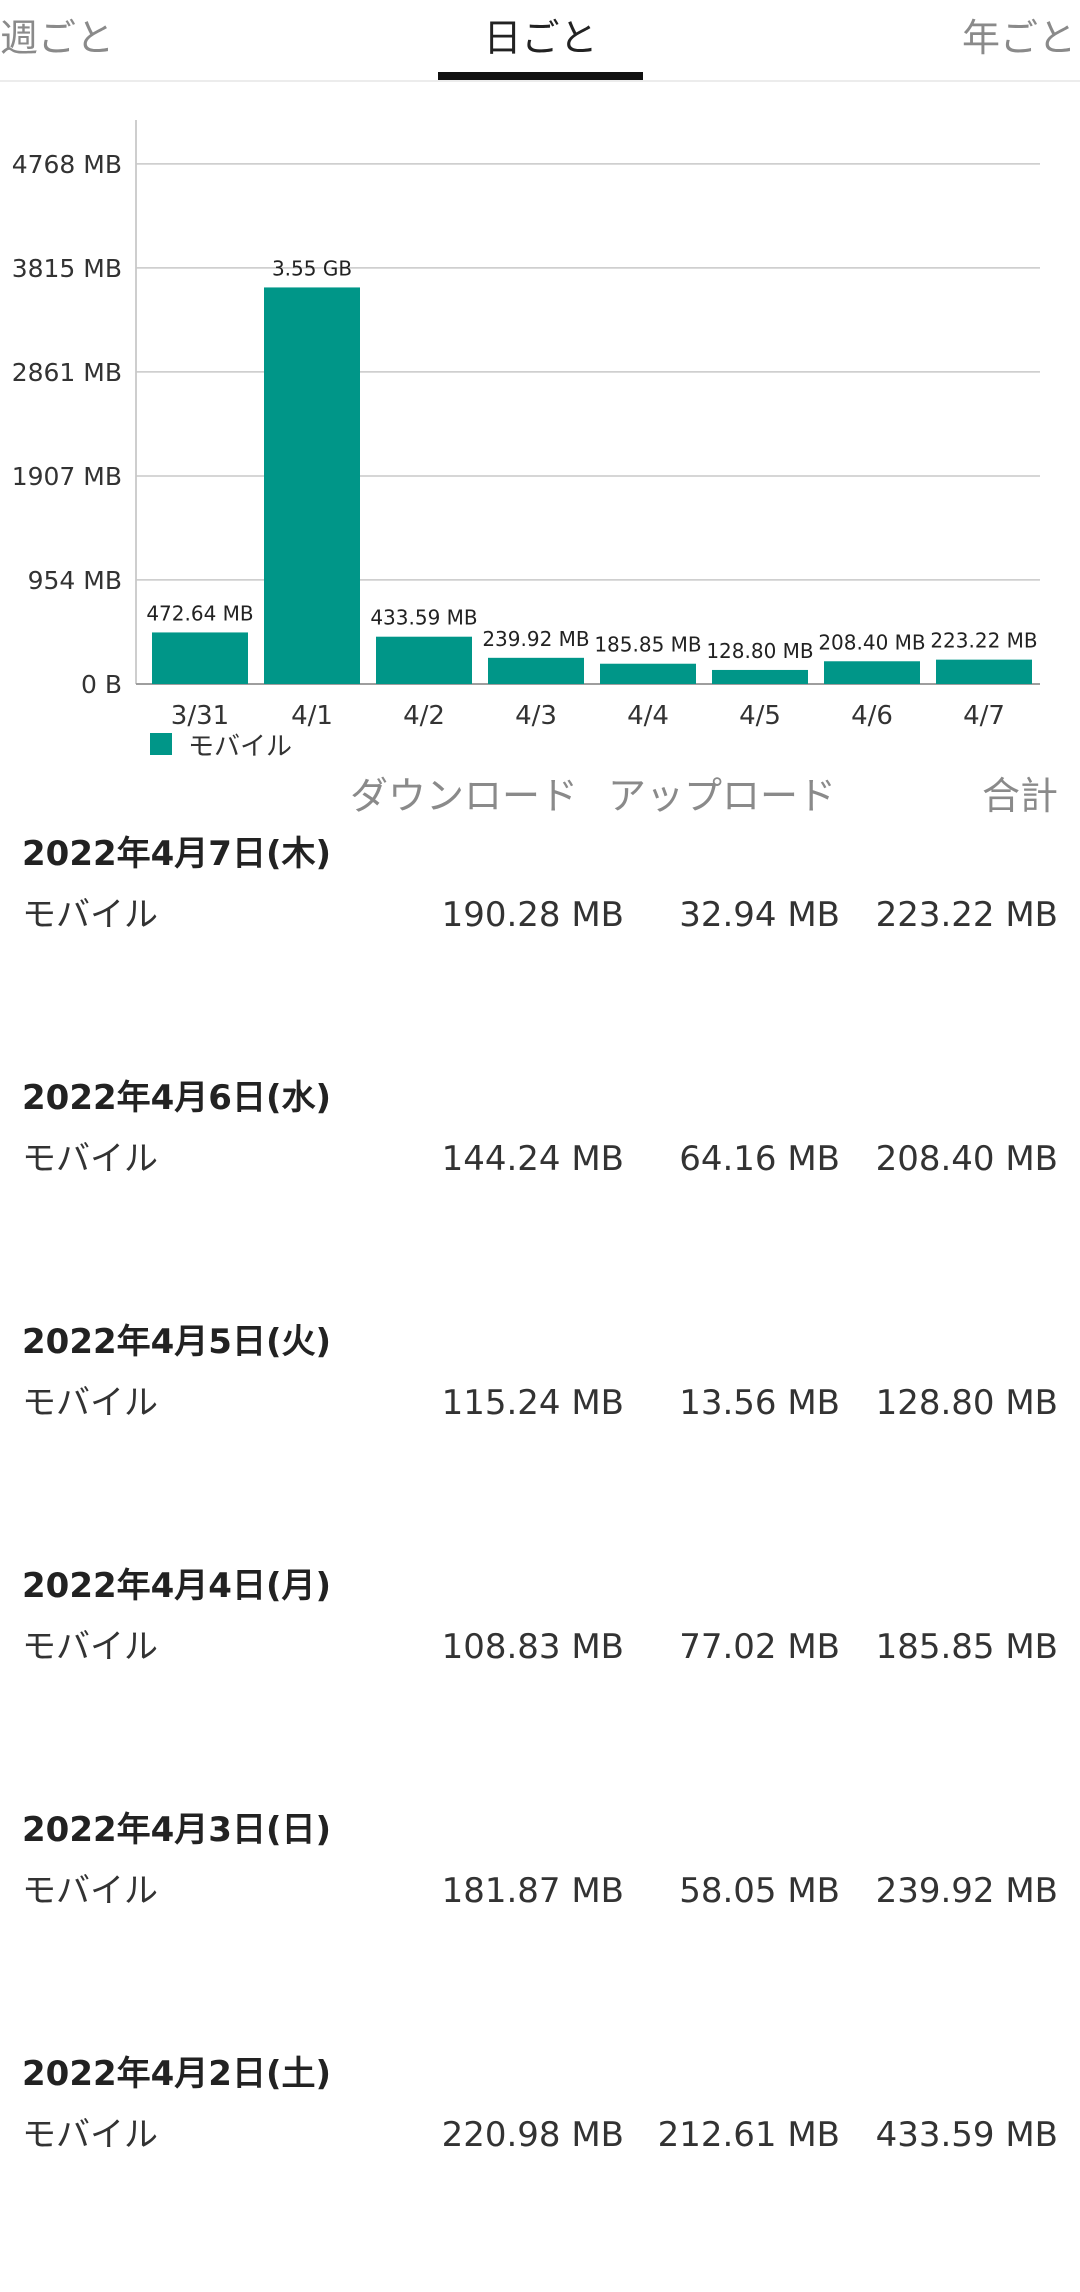 Image resolution: width=1080 pixels, height=2292 pixels. I want to click on period-tabs: 週ごと 日ごと 年ごと, so click(540, 41).